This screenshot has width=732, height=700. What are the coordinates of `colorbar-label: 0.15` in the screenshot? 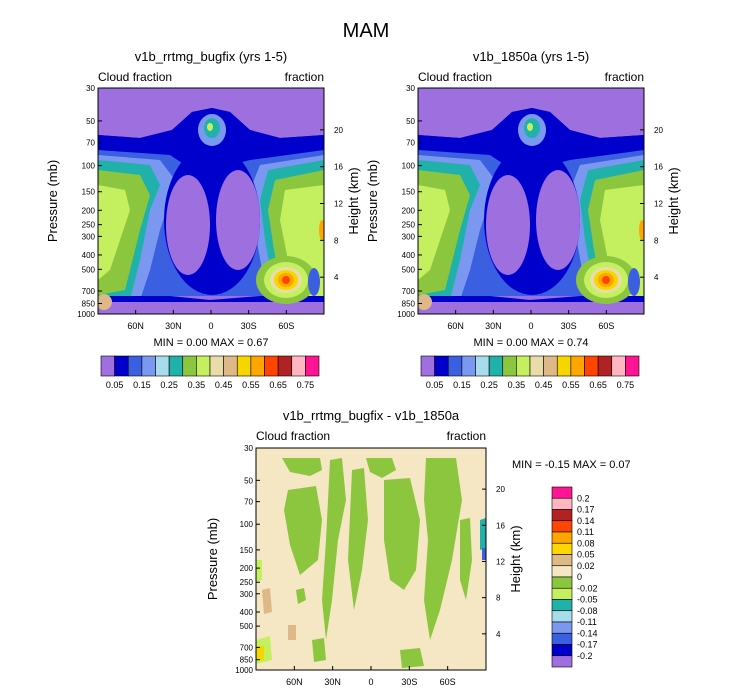 It's located at (142, 385).